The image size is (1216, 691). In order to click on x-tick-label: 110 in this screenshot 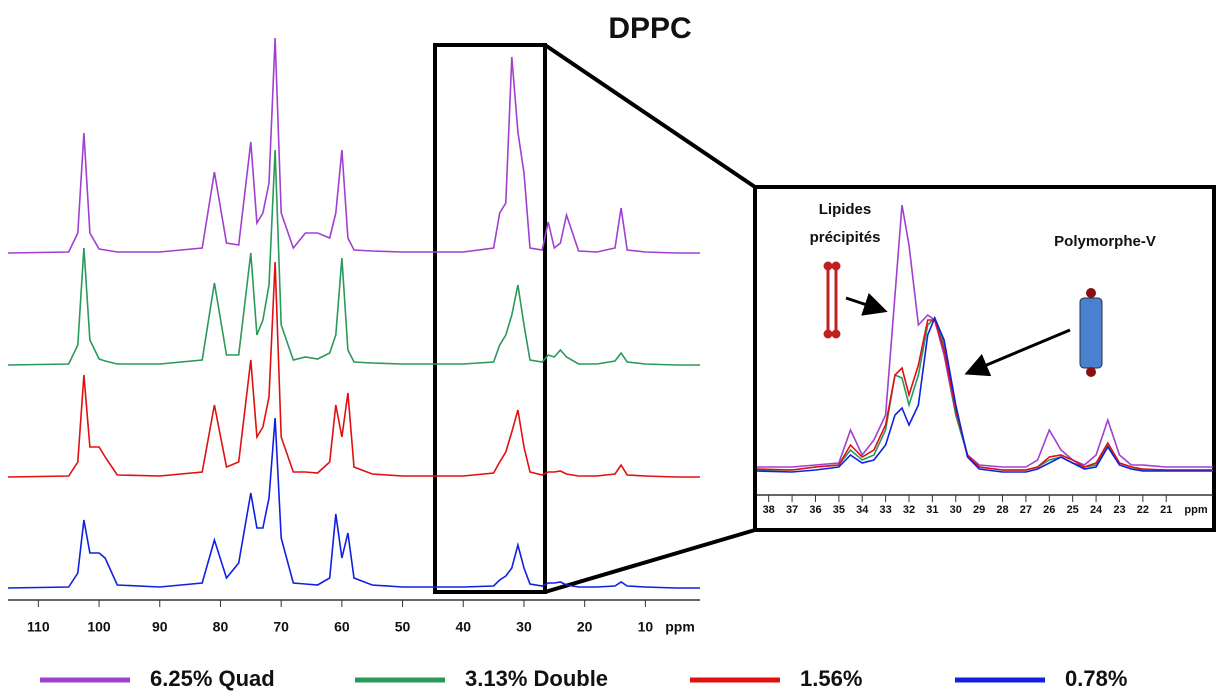, I will do `click(38, 627)`.